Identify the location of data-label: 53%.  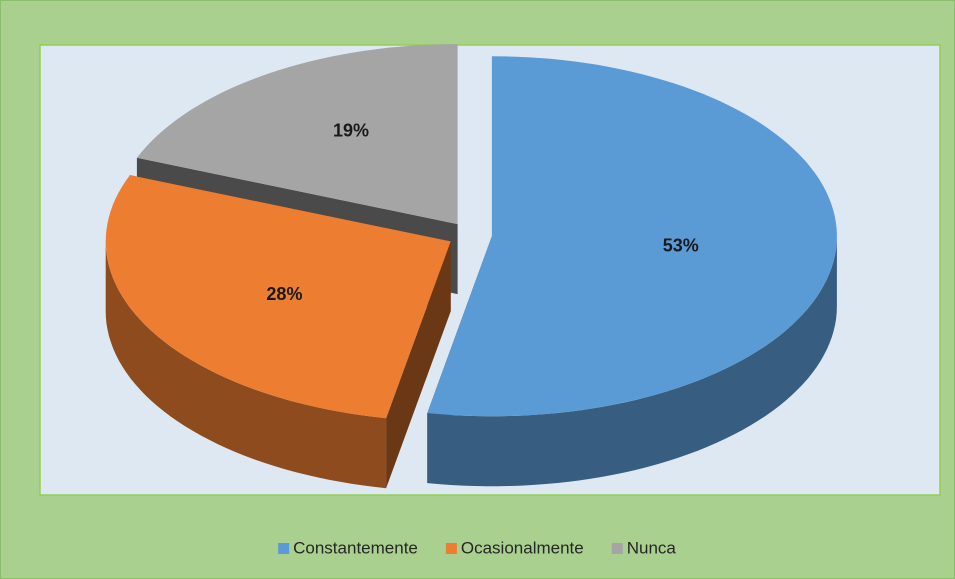
(681, 245).